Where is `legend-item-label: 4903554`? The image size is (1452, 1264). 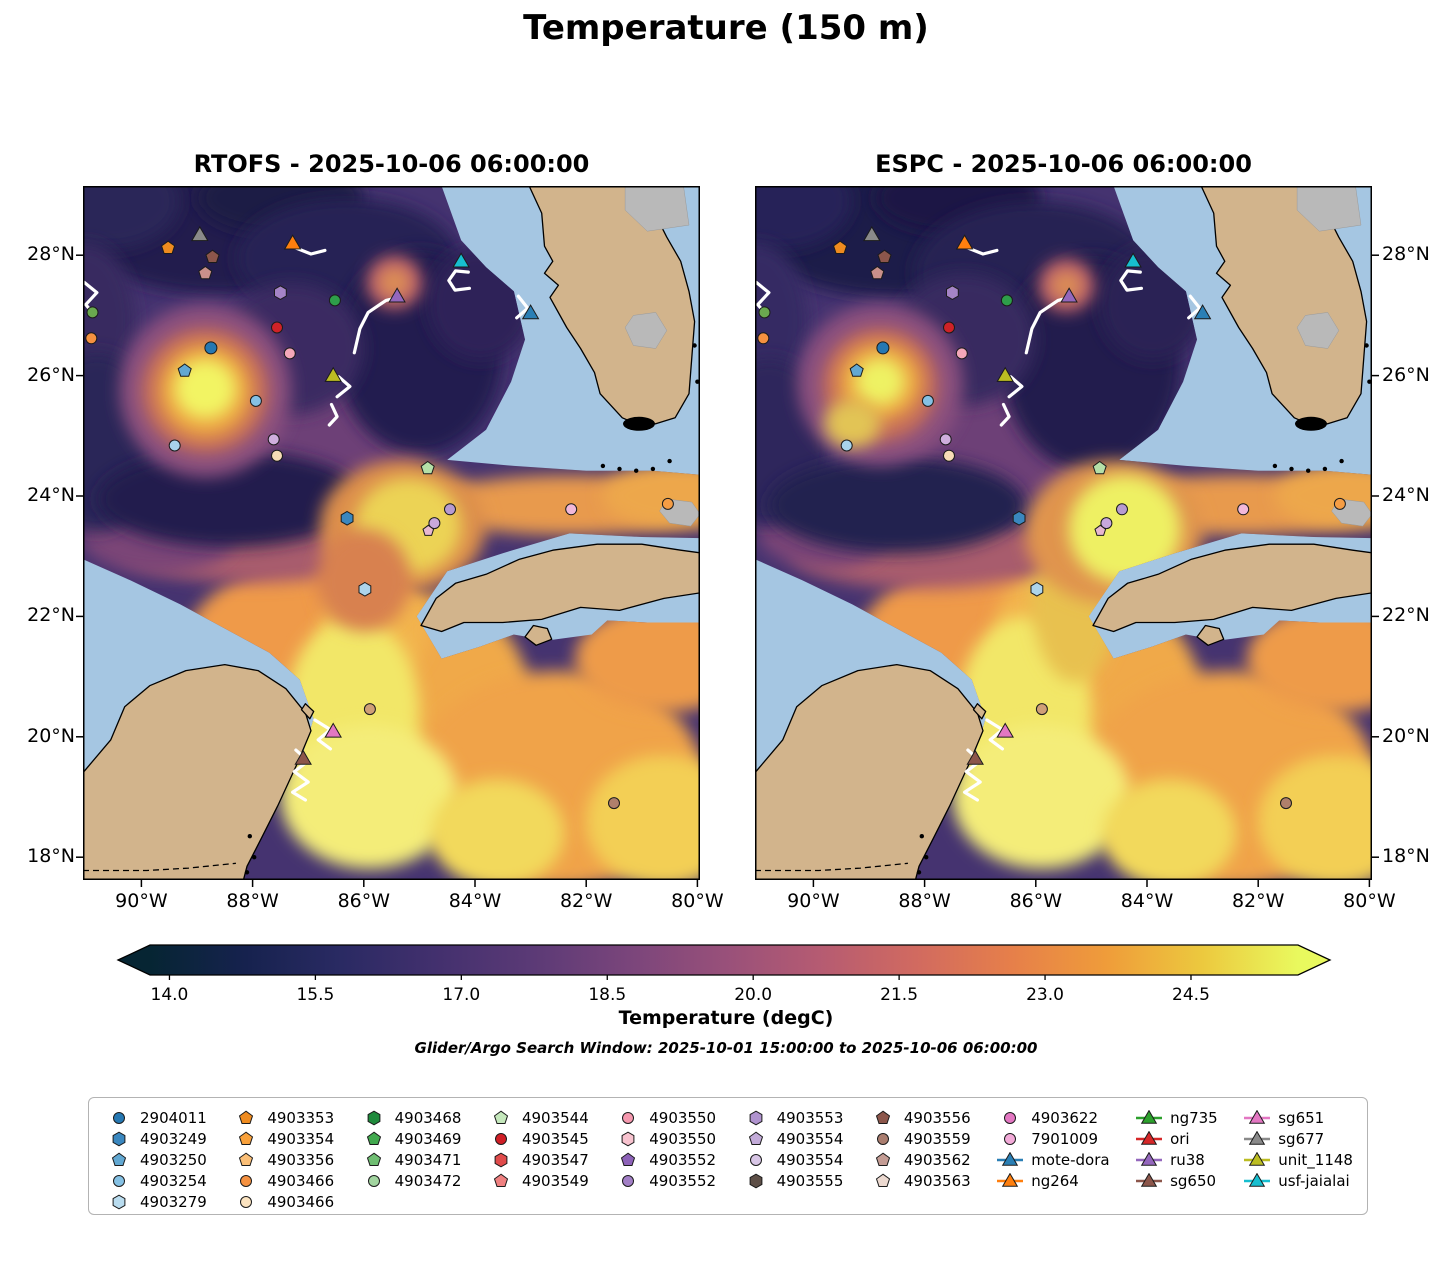 legend-item-label: 4903554 is located at coordinates (810, 1138).